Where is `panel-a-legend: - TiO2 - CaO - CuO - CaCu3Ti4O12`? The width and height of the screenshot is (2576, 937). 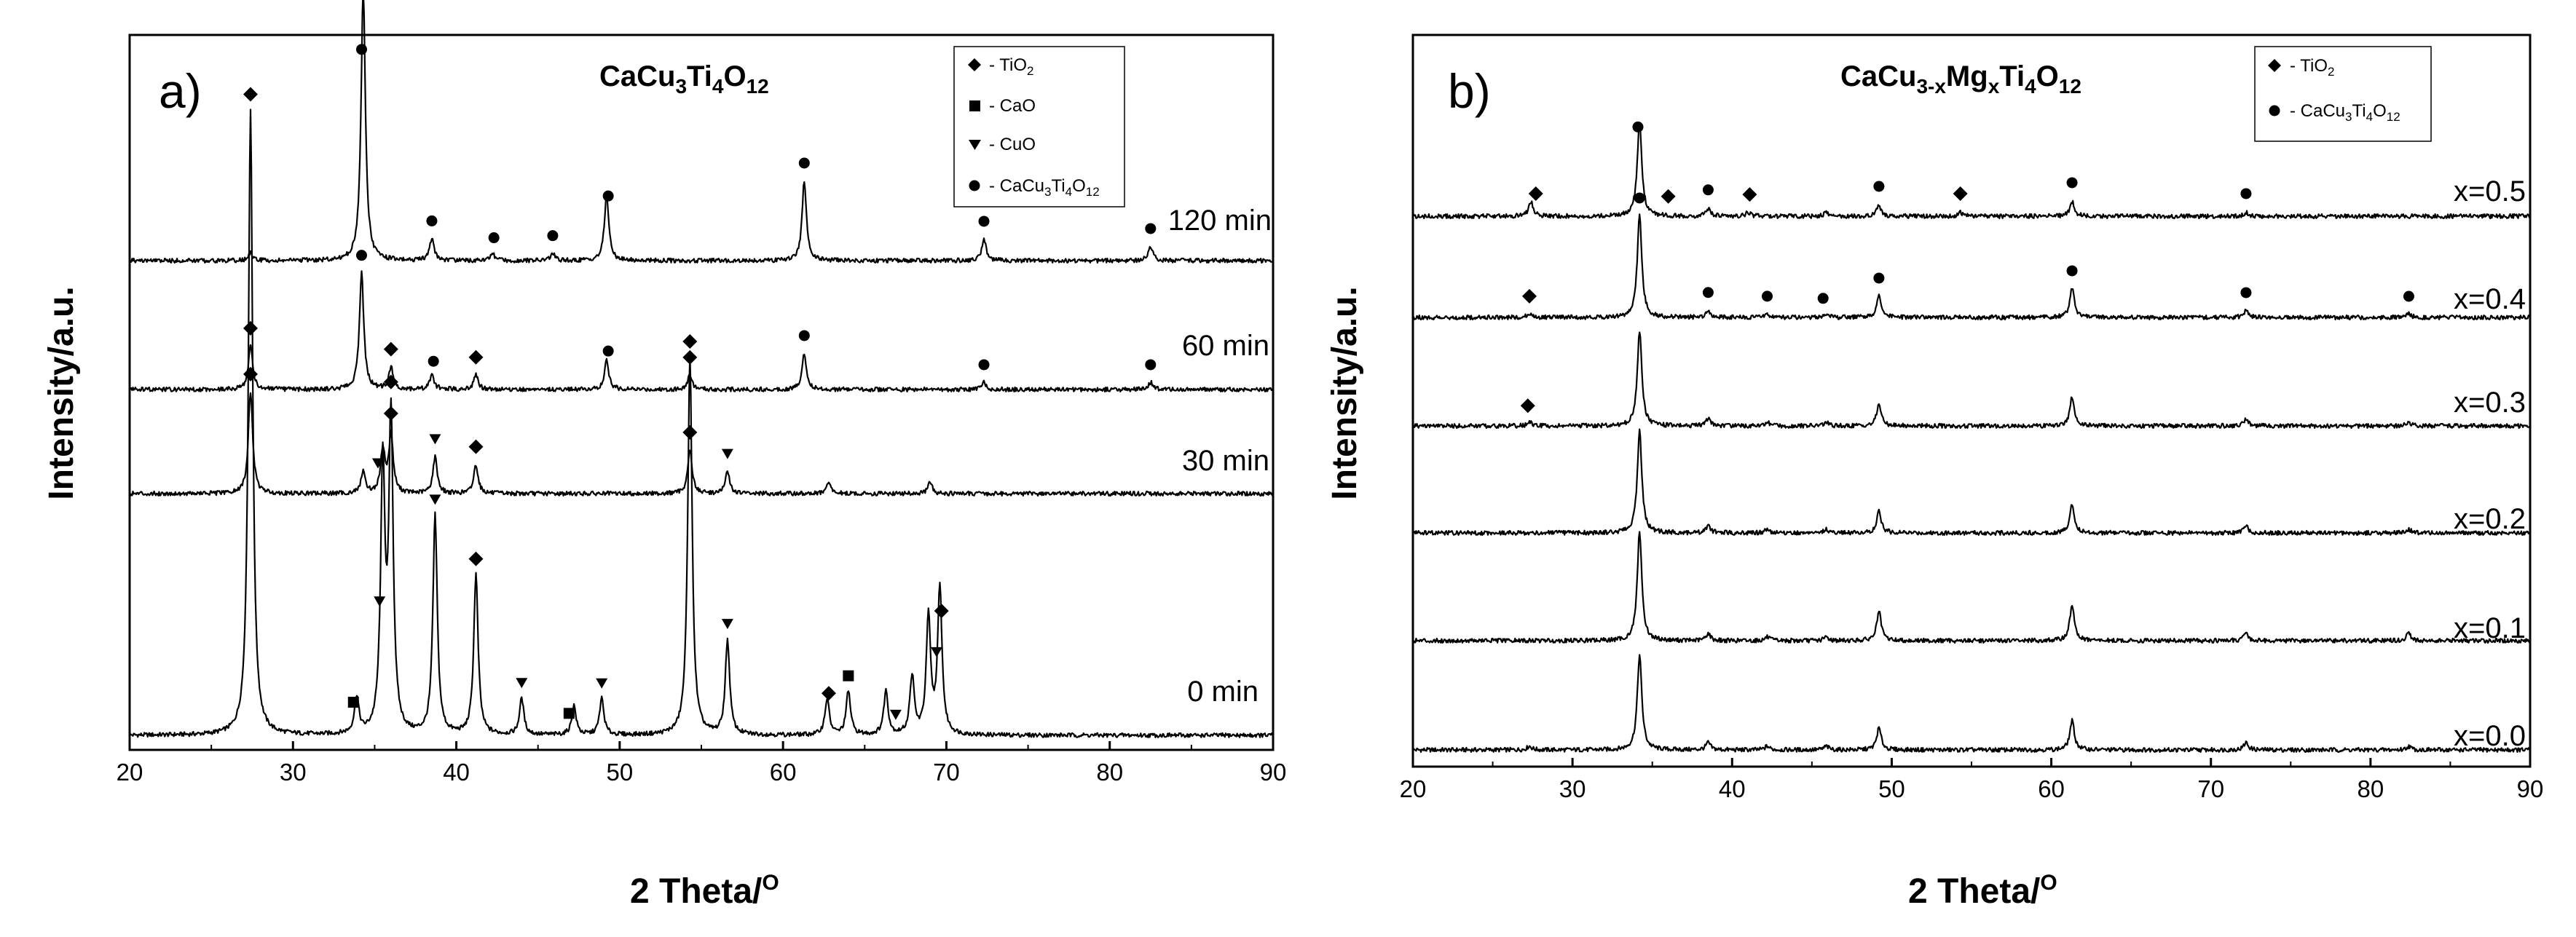 panel-a-legend: - TiO2 - CaO - CuO - CaCu3Ti4O12 is located at coordinates (1039, 126).